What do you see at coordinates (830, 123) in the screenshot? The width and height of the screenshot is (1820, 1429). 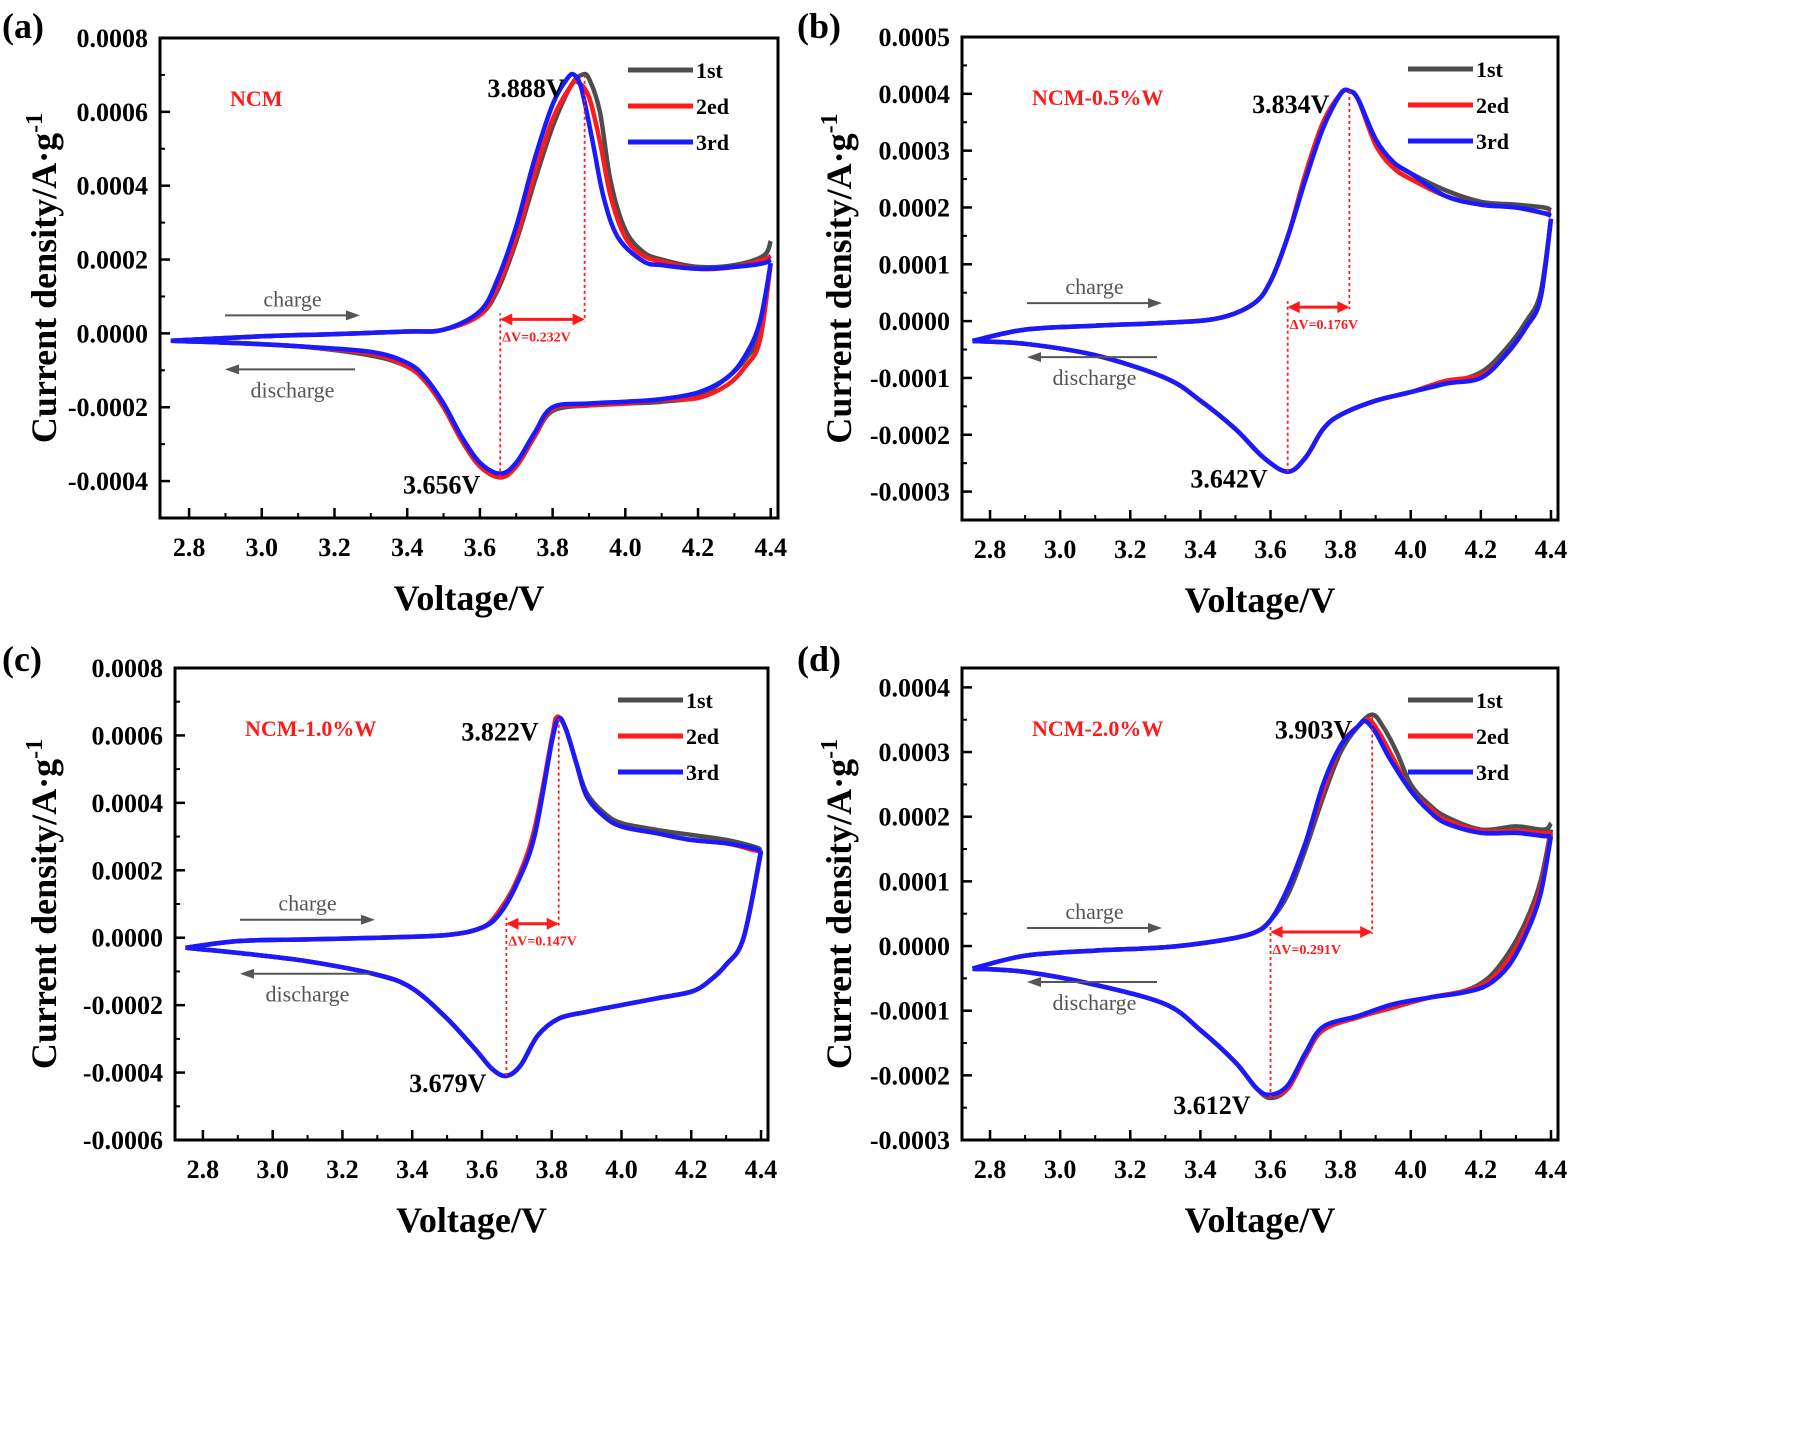 I see `y-axis-title-superscript: -1` at bounding box center [830, 123].